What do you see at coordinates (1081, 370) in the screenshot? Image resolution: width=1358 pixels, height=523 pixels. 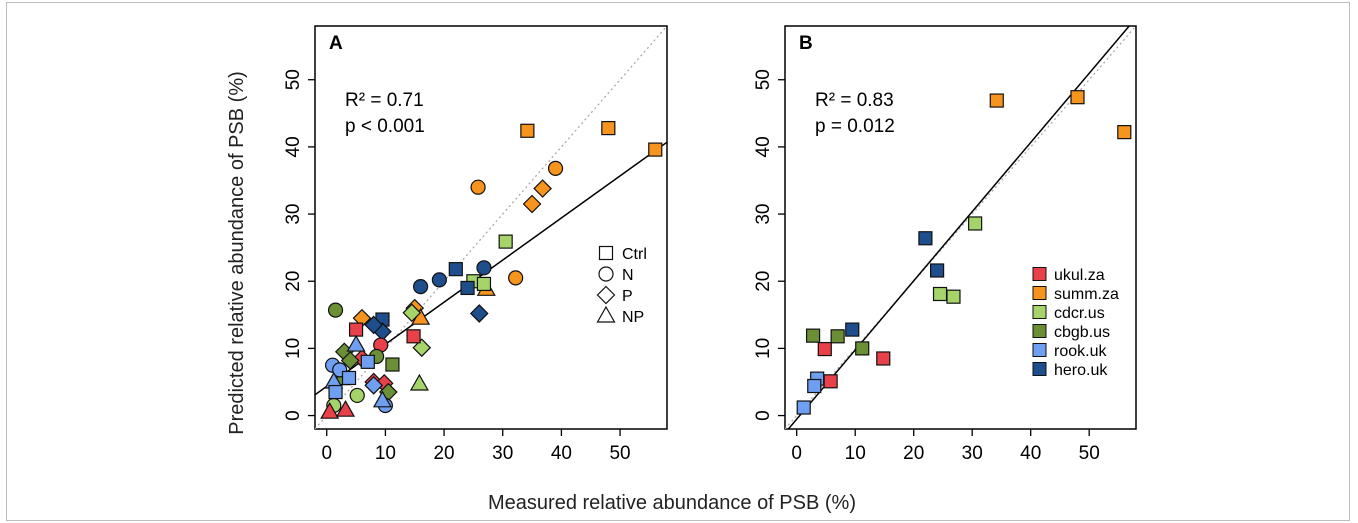 I see `legend-label: hero.uk` at bounding box center [1081, 370].